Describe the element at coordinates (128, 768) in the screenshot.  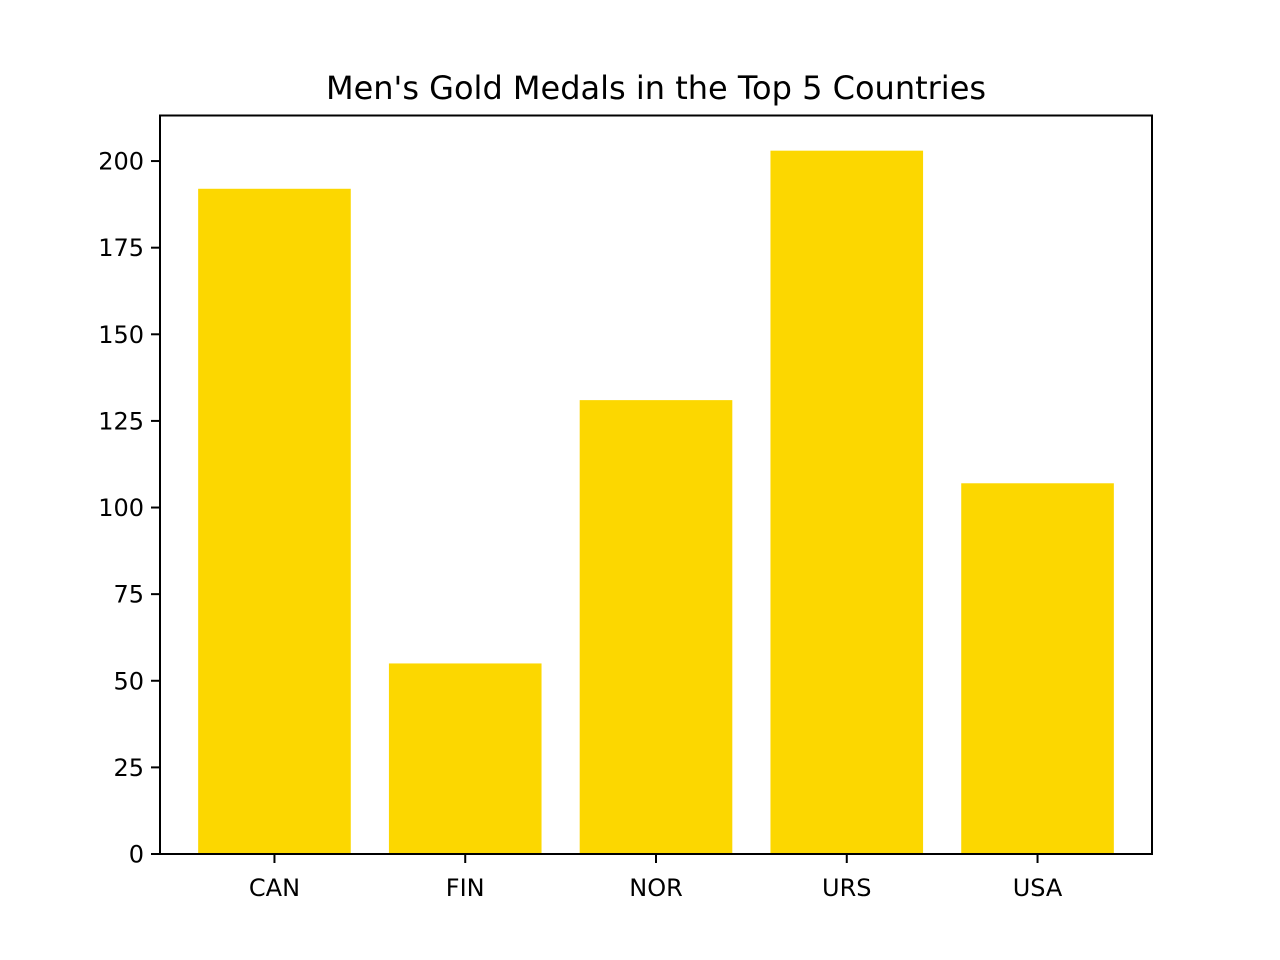
I see `y-tick-label: 25` at that location.